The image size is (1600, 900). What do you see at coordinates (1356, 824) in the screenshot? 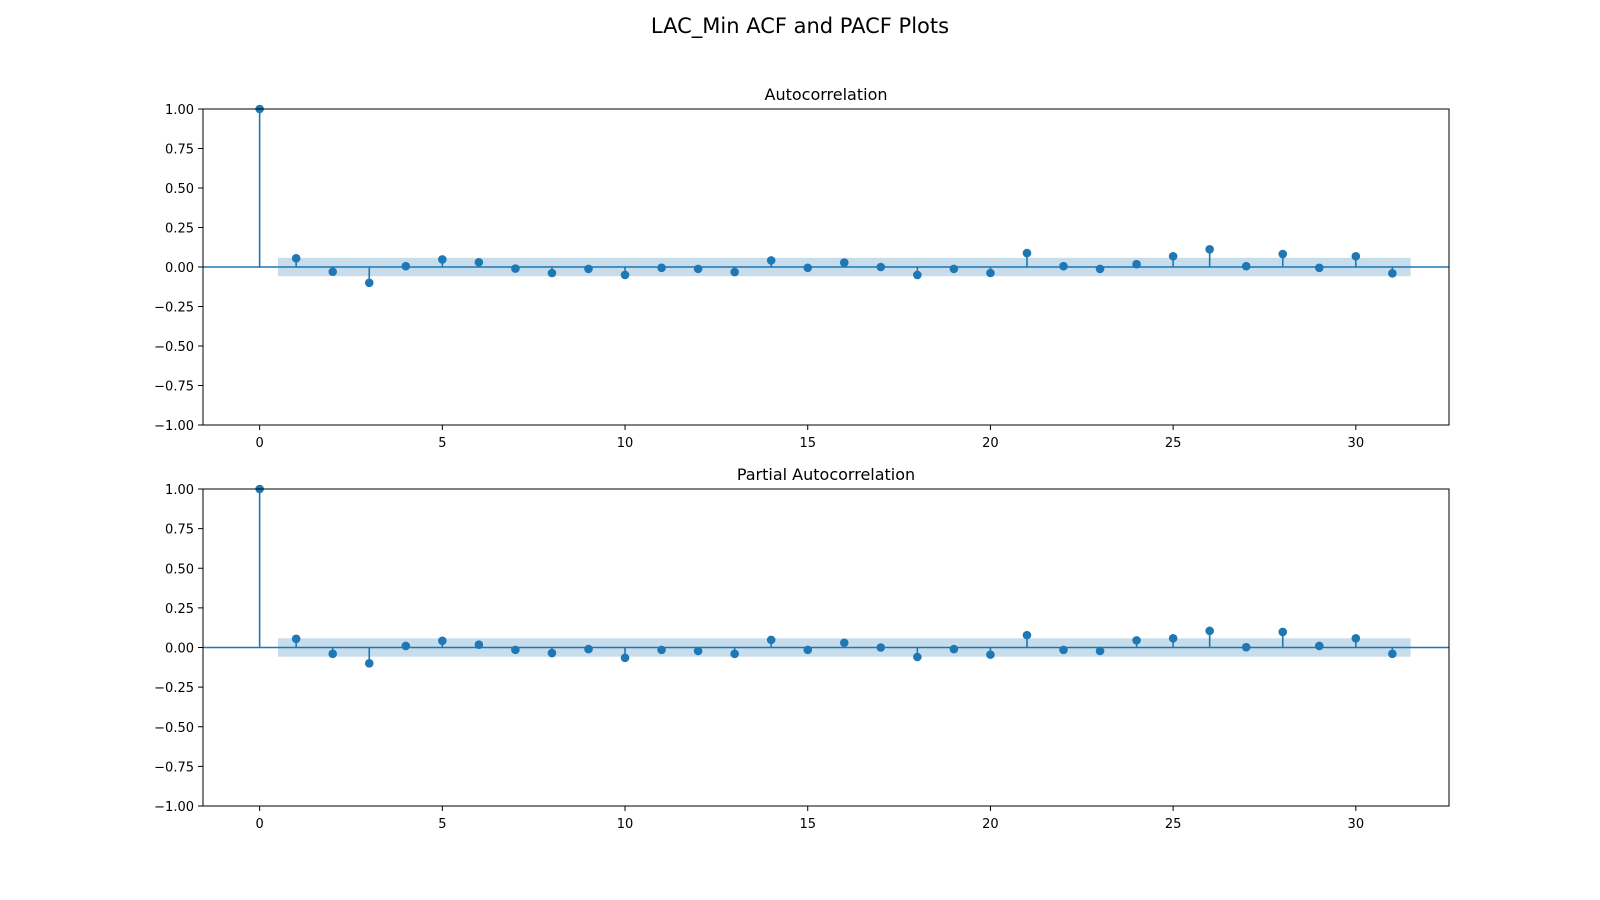
I see `pacf-xtick-label: 30` at bounding box center [1356, 824].